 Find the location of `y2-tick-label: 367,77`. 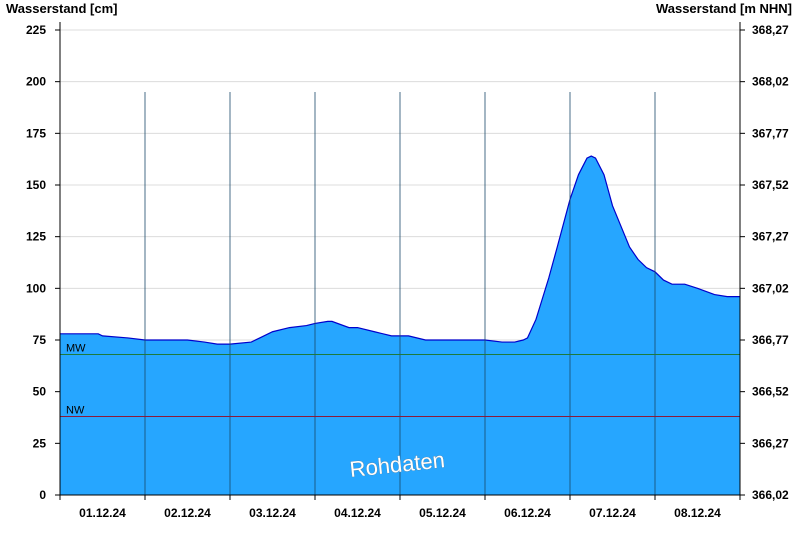

y2-tick-label: 367,77 is located at coordinates (770, 133).